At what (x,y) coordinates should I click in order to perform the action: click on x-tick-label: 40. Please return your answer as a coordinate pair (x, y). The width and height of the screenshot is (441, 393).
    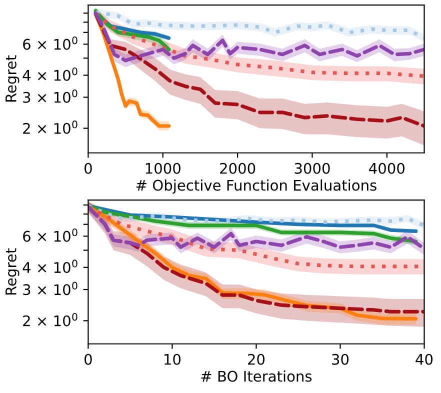
    Looking at the image, I should click on (424, 359).